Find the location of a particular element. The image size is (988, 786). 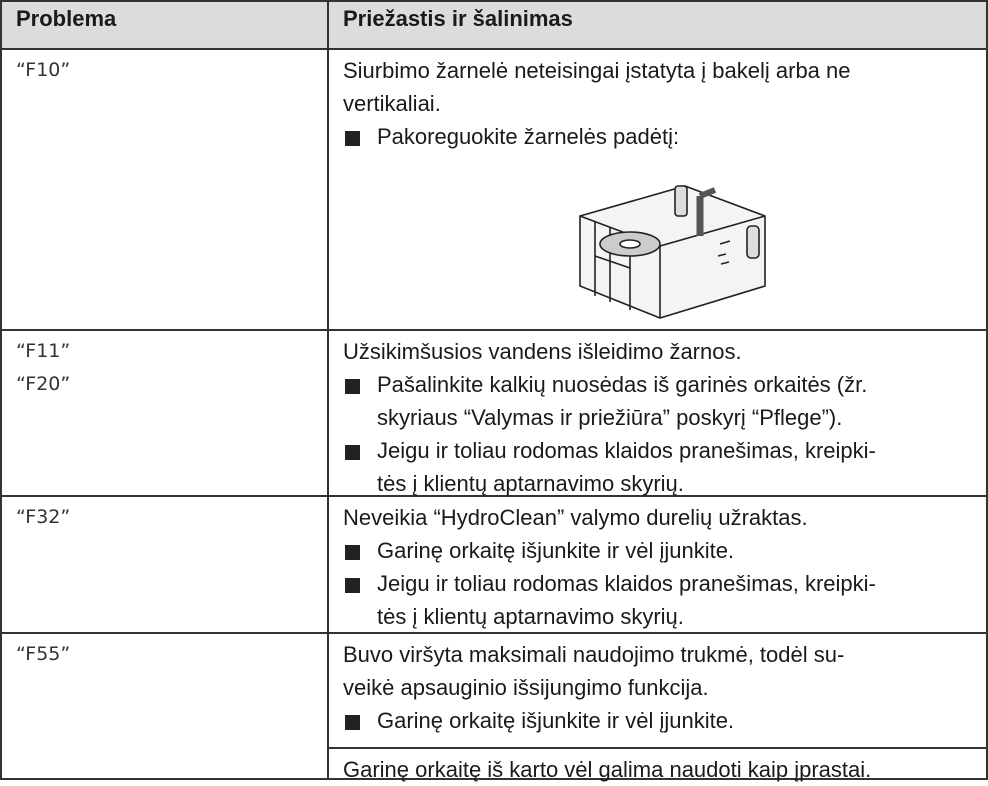

cause-text: veikė apsauginio išsijungimo funkcija. is located at coordinates (526, 687).